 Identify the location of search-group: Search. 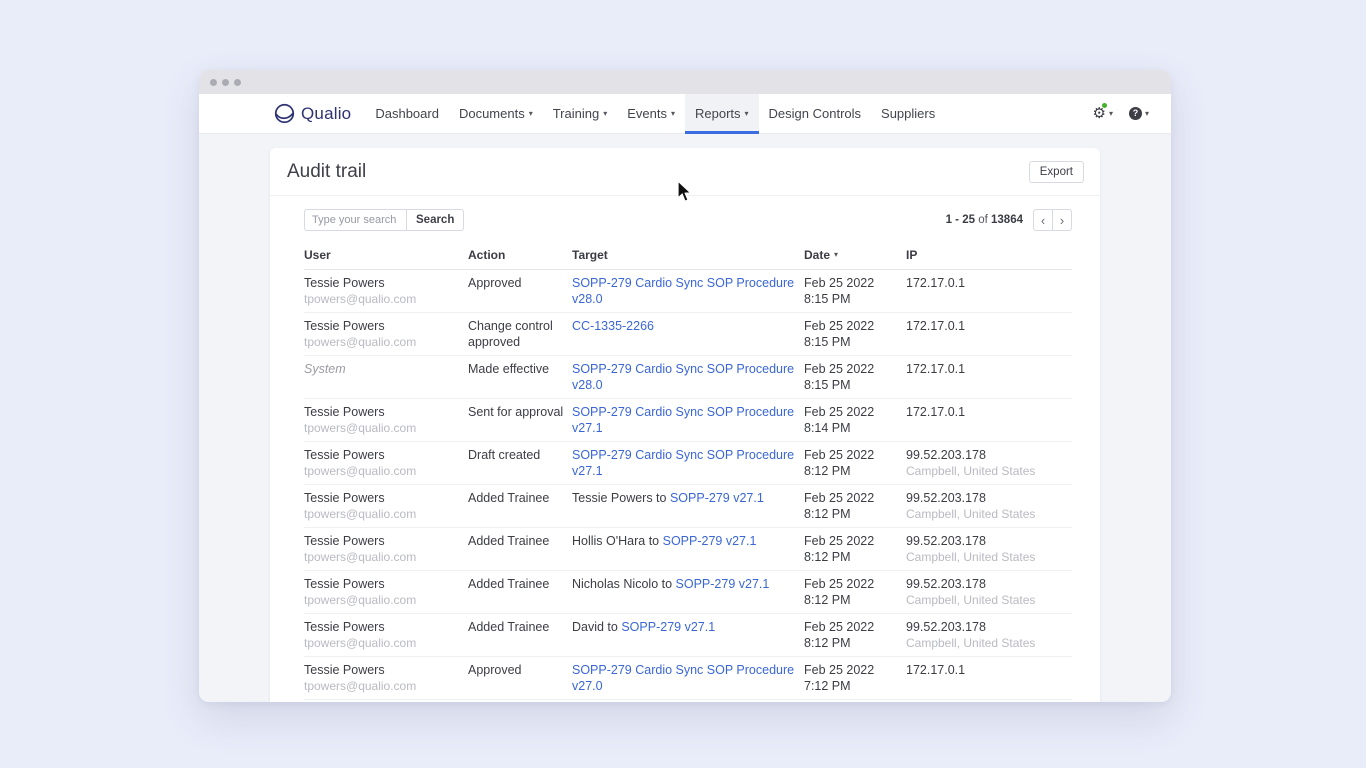
(384, 220).